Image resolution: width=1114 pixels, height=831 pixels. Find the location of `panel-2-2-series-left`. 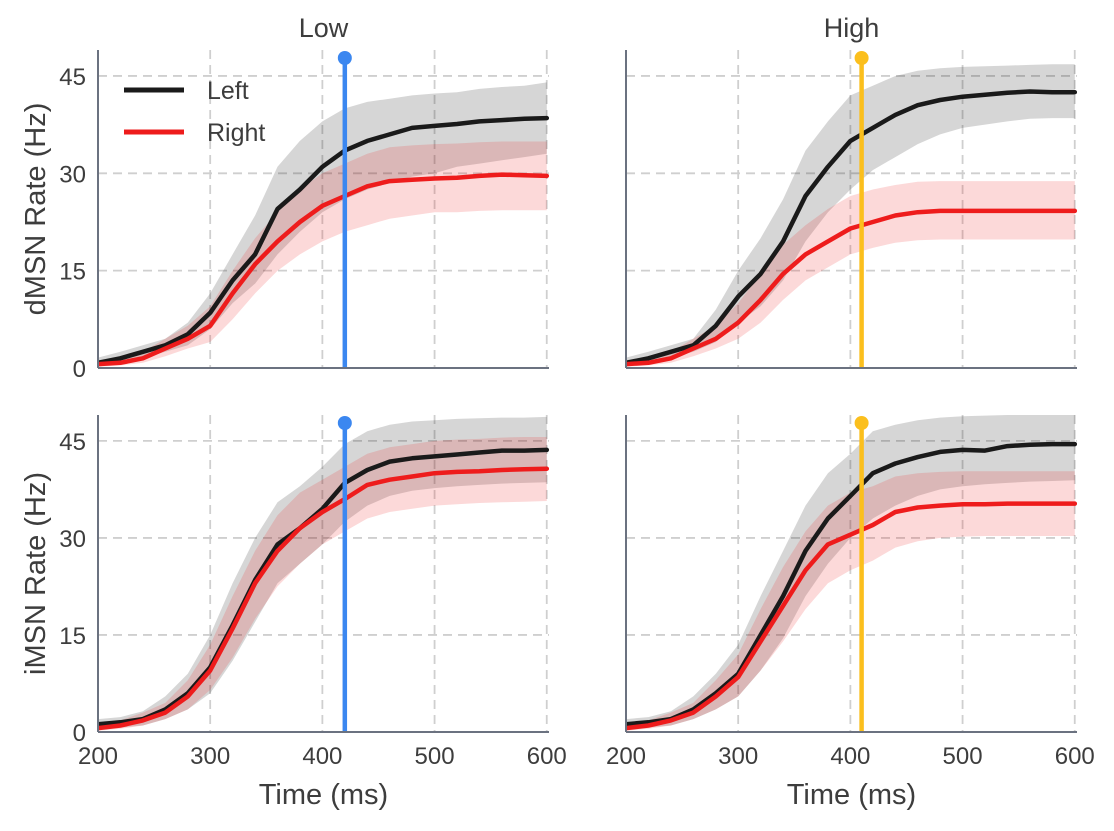

panel-2-2-series-left is located at coordinates (851, 584).